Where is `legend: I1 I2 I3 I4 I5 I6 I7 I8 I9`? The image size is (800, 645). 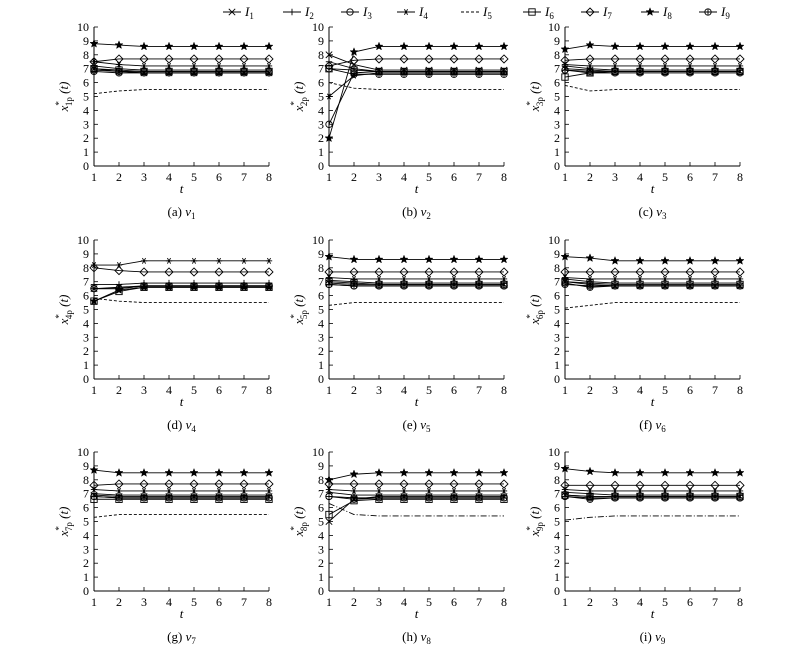 legend: I1 I2 I3 I4 I5 I6 I7 I8 I9 is located at coordinates (476, 12).